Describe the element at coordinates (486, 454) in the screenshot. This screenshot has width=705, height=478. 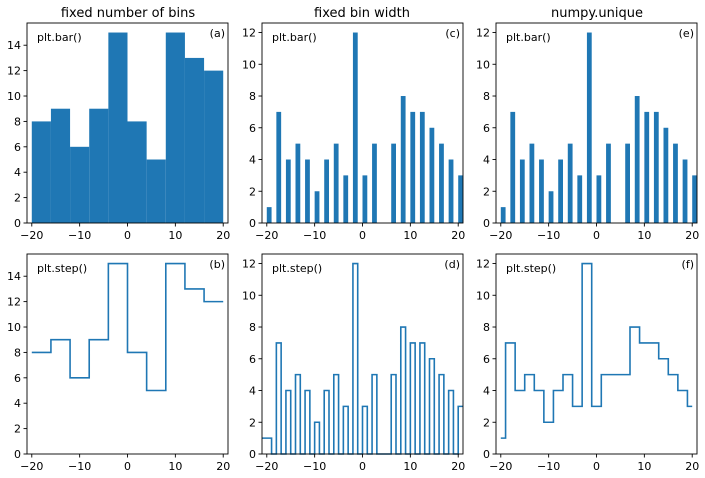
I see `y-tick-label-f-0: 0` at that location.